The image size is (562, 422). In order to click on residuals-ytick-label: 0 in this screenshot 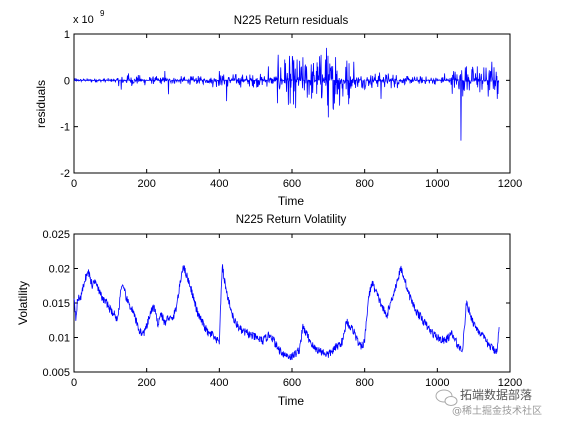, I will do `click(67, 81)`.